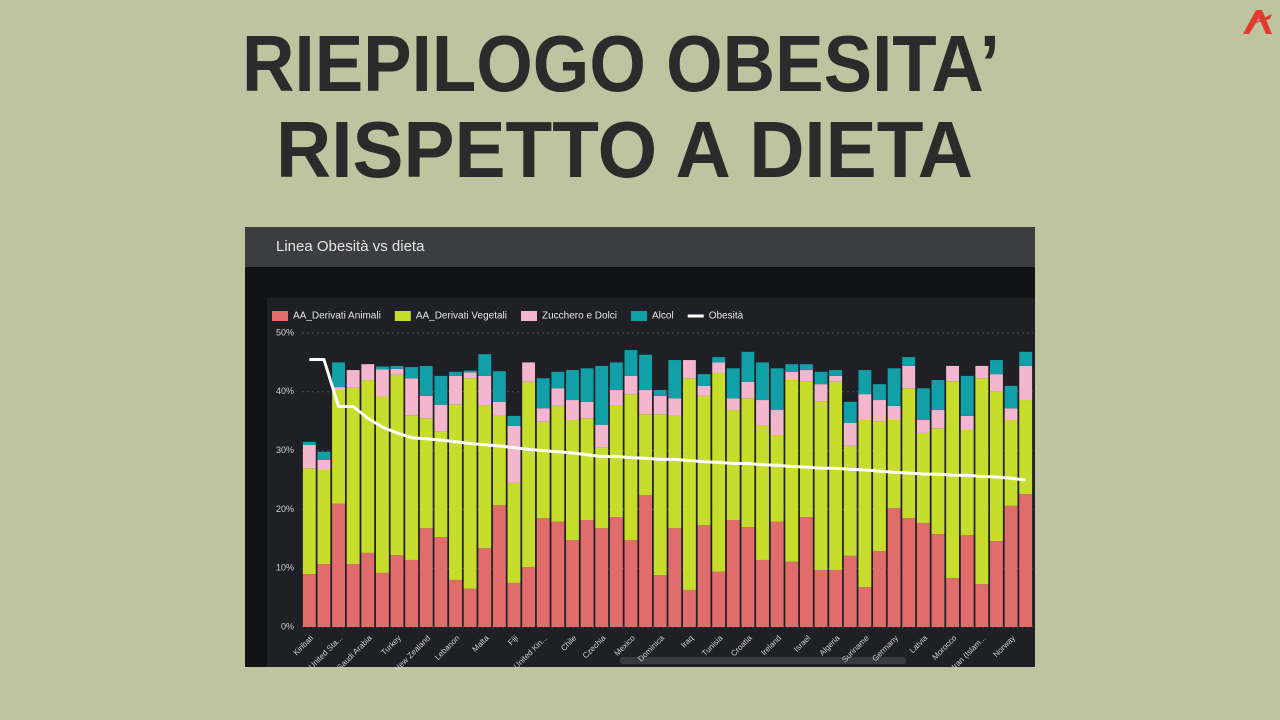 This screenshot has height=720, width=1280. I want to click on y-tick-label: 0%, so click(287, 626).